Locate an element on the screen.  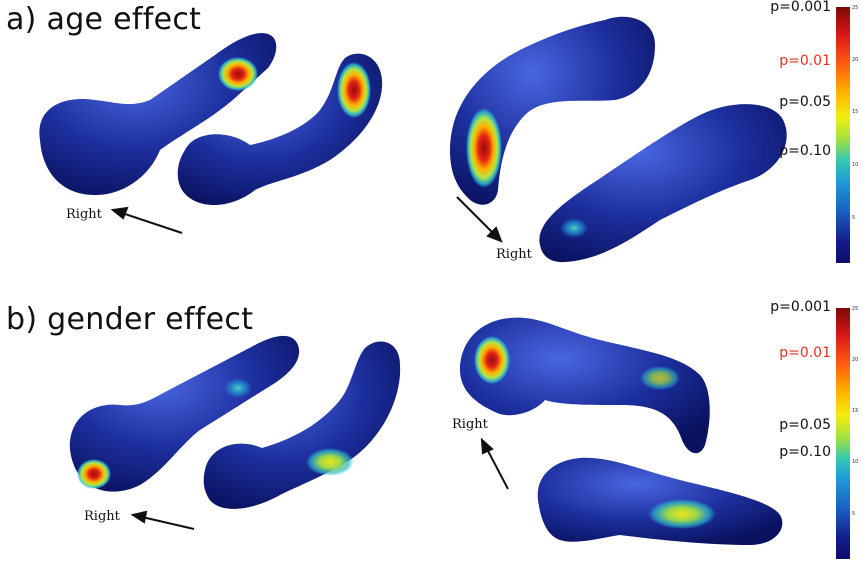
b-p-label-0001: p=0.001 is located at coordinates (800, 307).